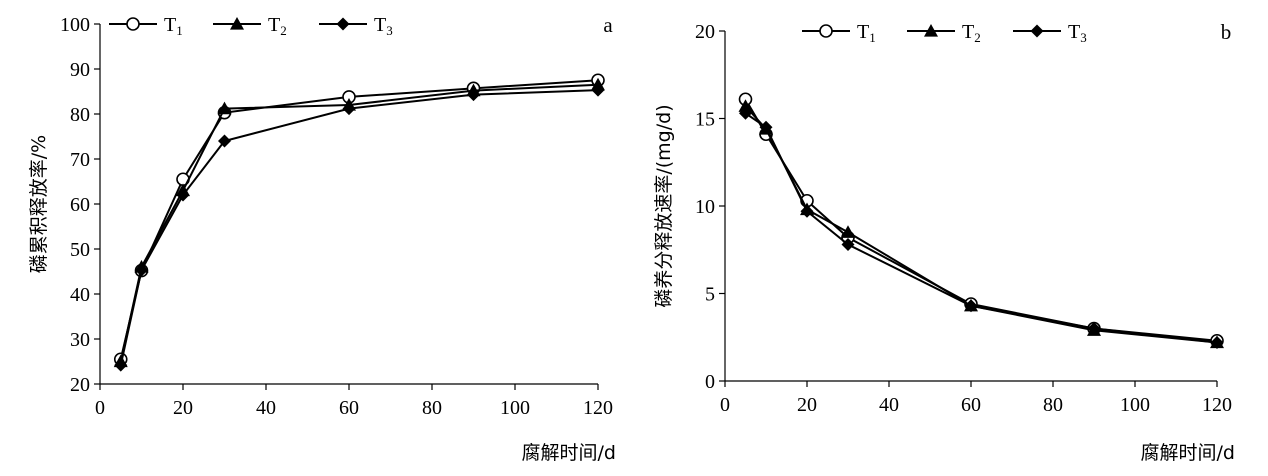 The height and width of the screenshot is (476, 1268). What do you see at coordinates (80, 70) in the screenshot?
I see `y-tick-label: 90` at bounding box center [80, 70].